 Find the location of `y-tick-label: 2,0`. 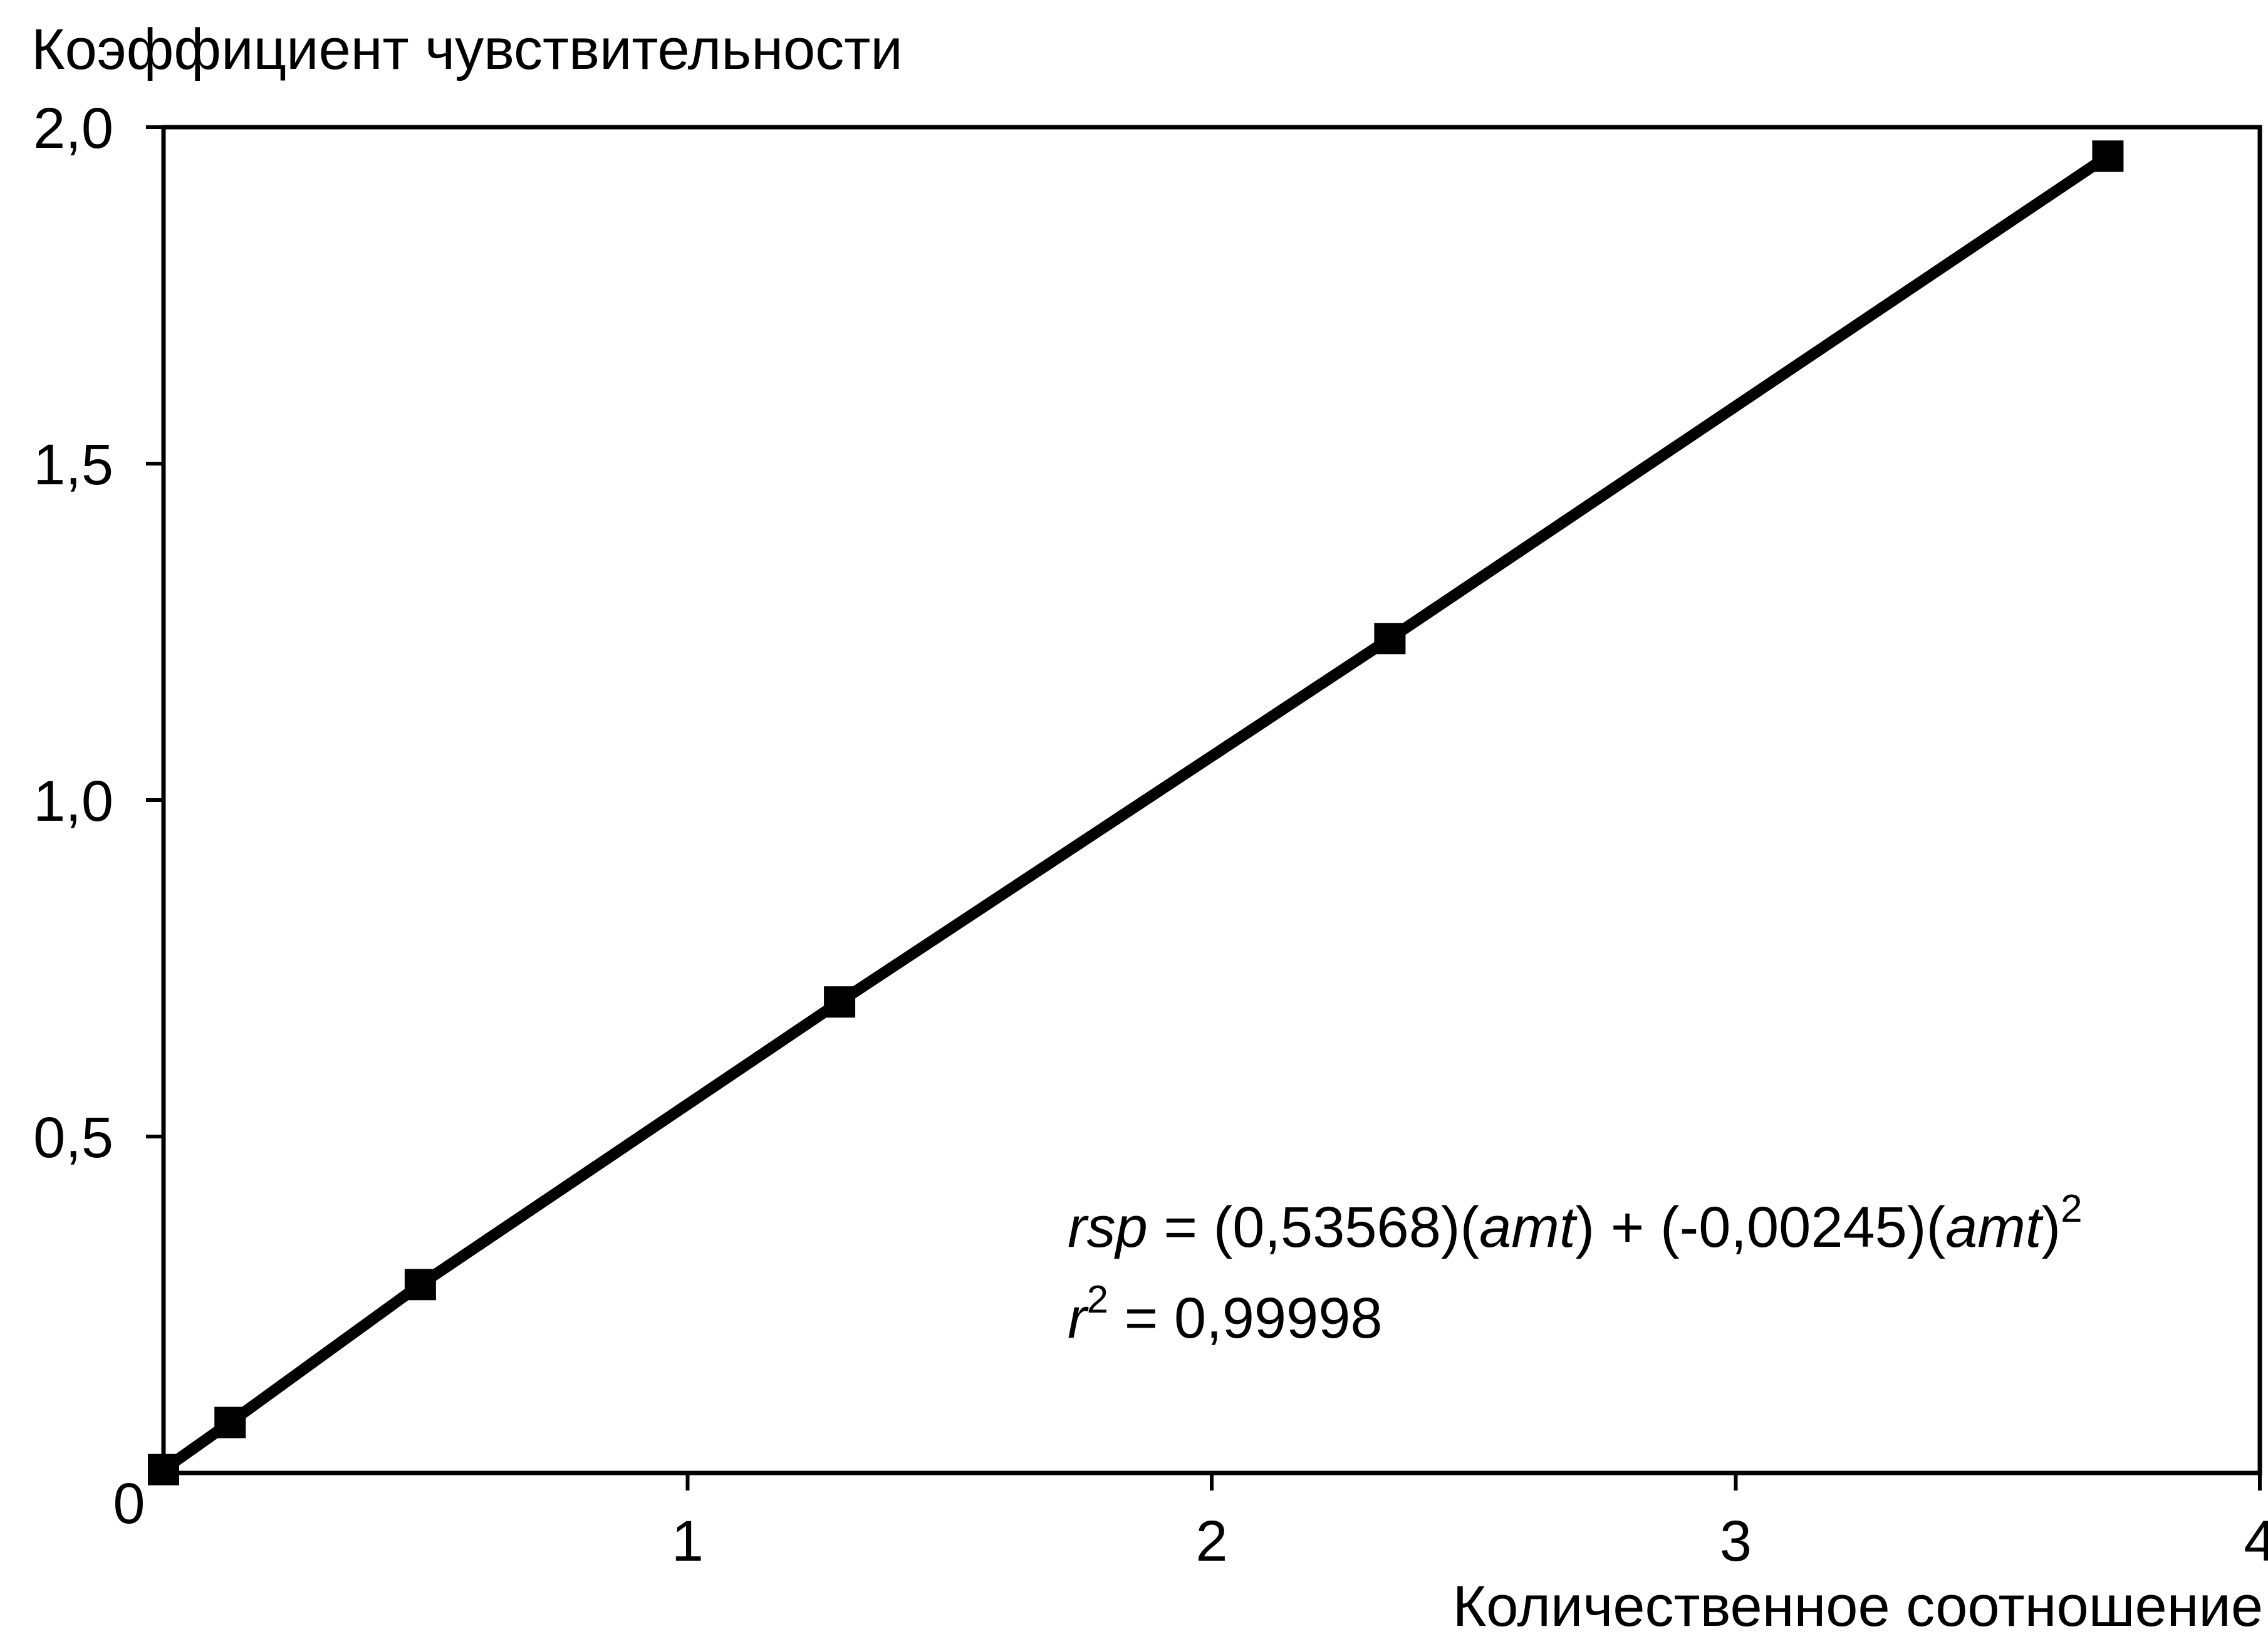

y-tick-label: 2,0 is located at coordinates (73, 128).